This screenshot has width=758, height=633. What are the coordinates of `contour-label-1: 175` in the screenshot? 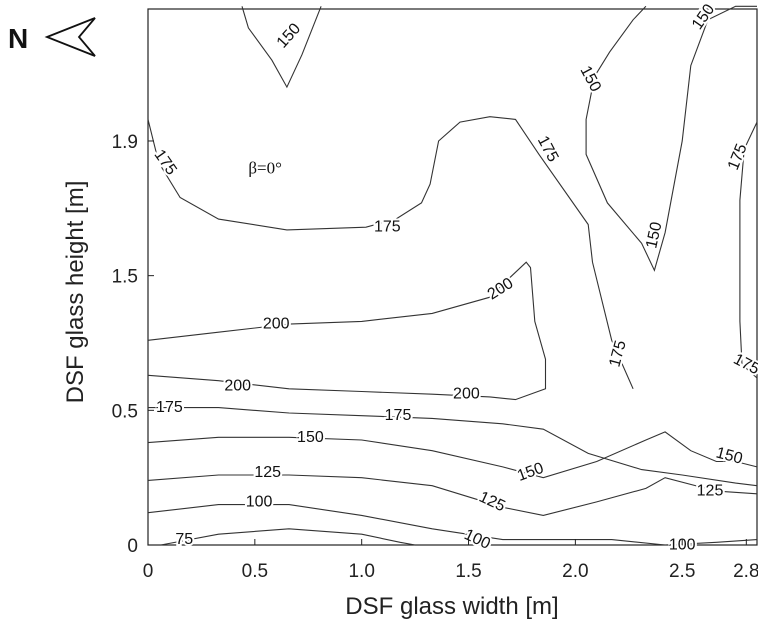 It's located at (164, 163).